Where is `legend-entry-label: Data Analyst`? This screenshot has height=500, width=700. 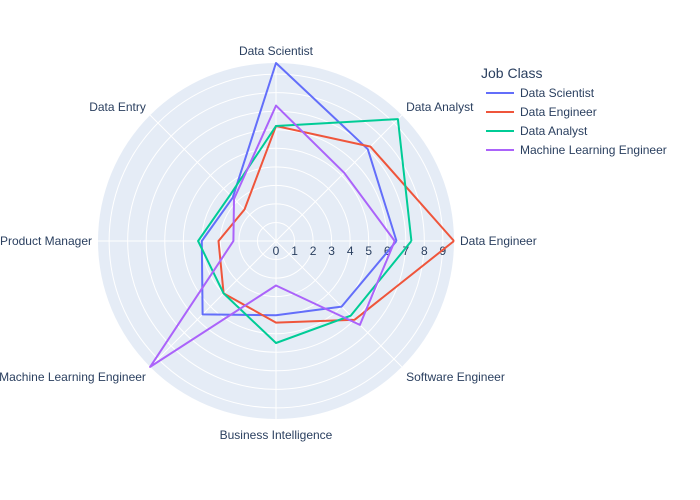
legend-entry-label: Data Analyst is located at coordinates (554, 131).